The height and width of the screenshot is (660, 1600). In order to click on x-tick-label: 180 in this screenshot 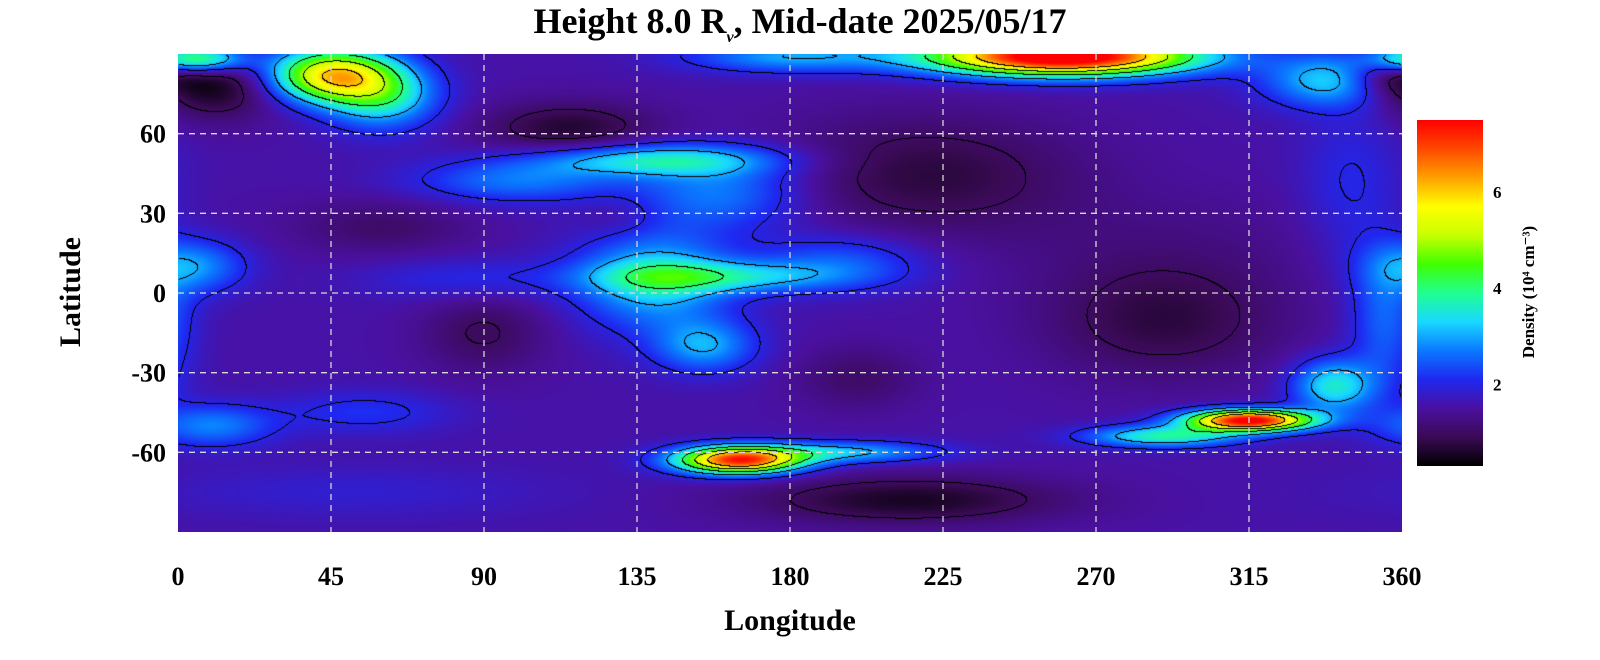, I will do `click(790, 576)`.